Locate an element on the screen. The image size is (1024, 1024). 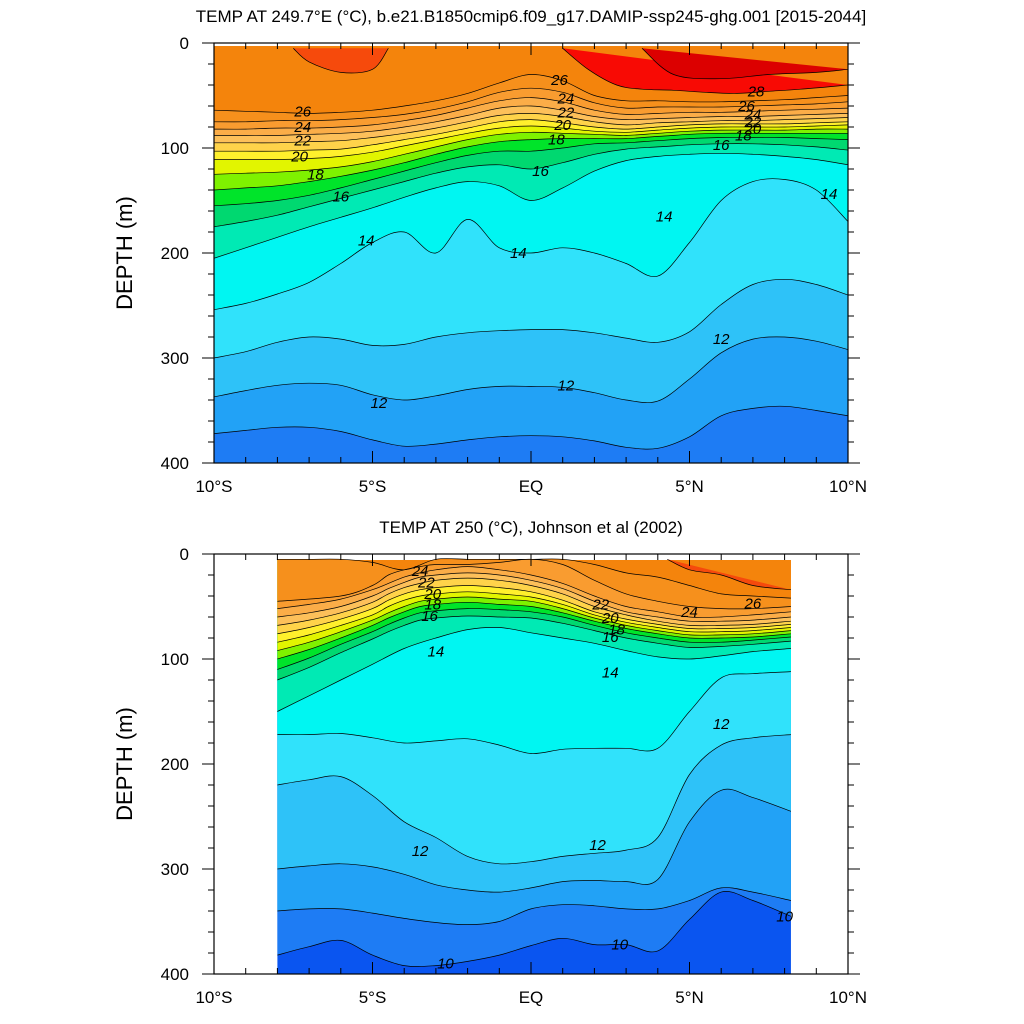
top-x-tick-label: EQ is located at coordinates (531, 486).